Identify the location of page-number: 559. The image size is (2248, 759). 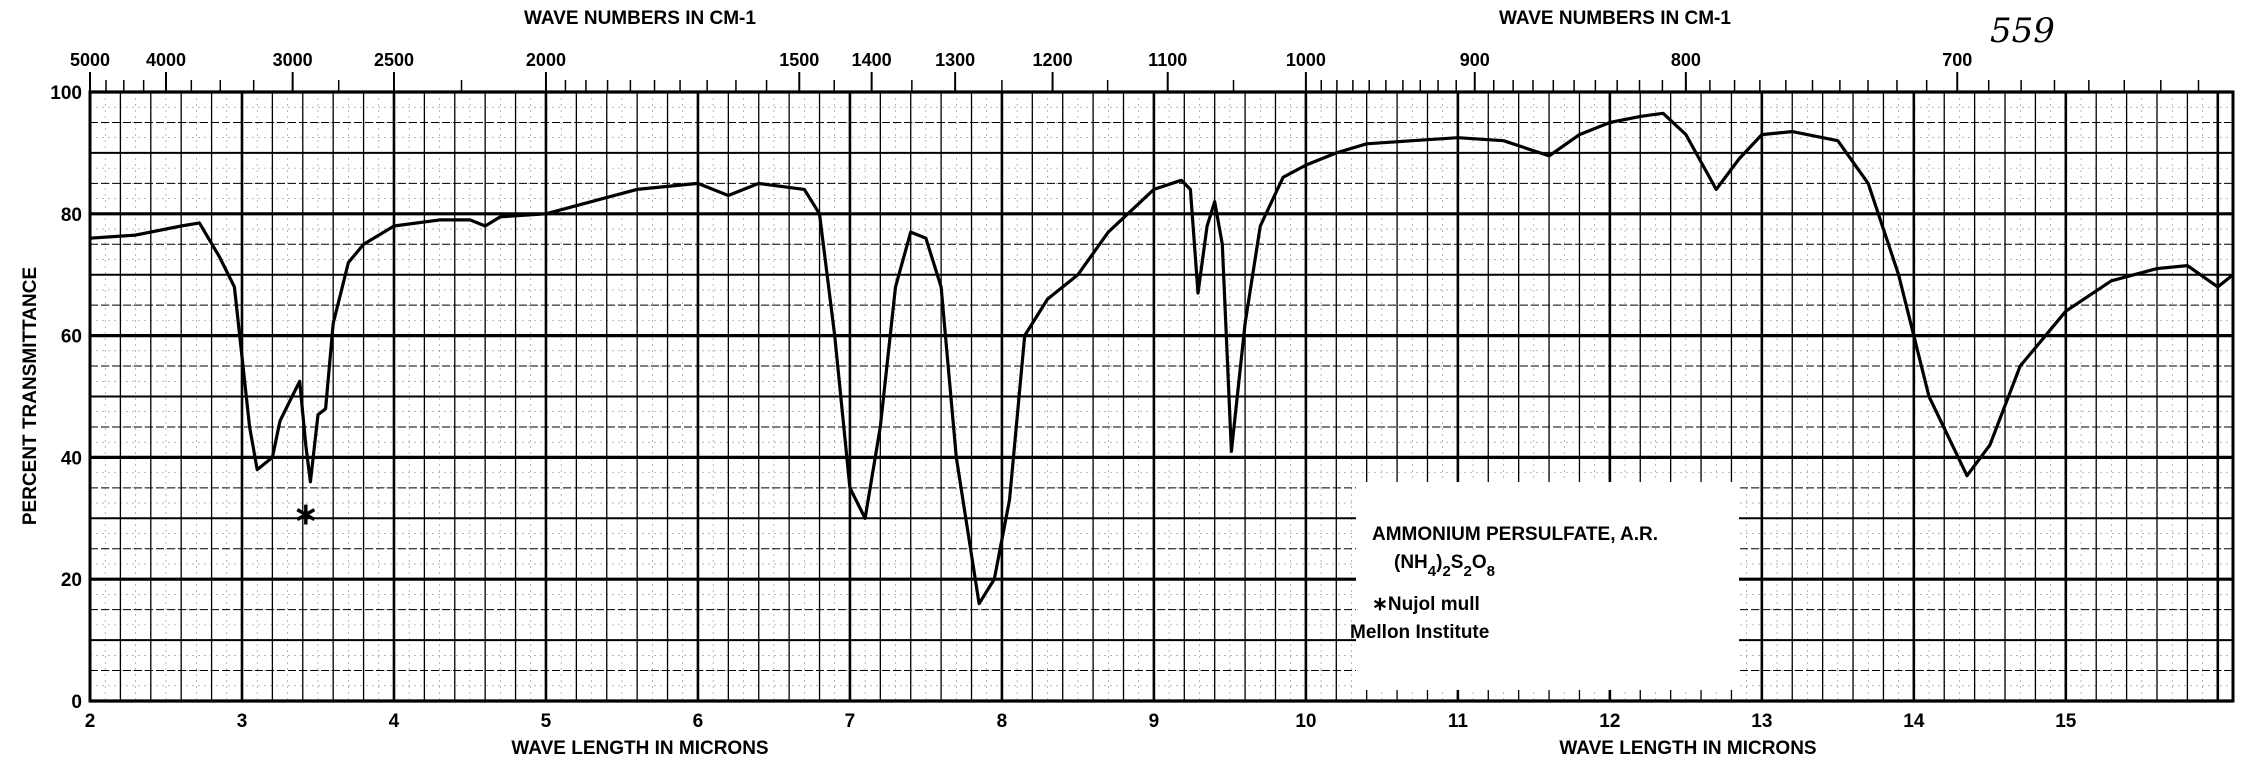
(2022, 31).